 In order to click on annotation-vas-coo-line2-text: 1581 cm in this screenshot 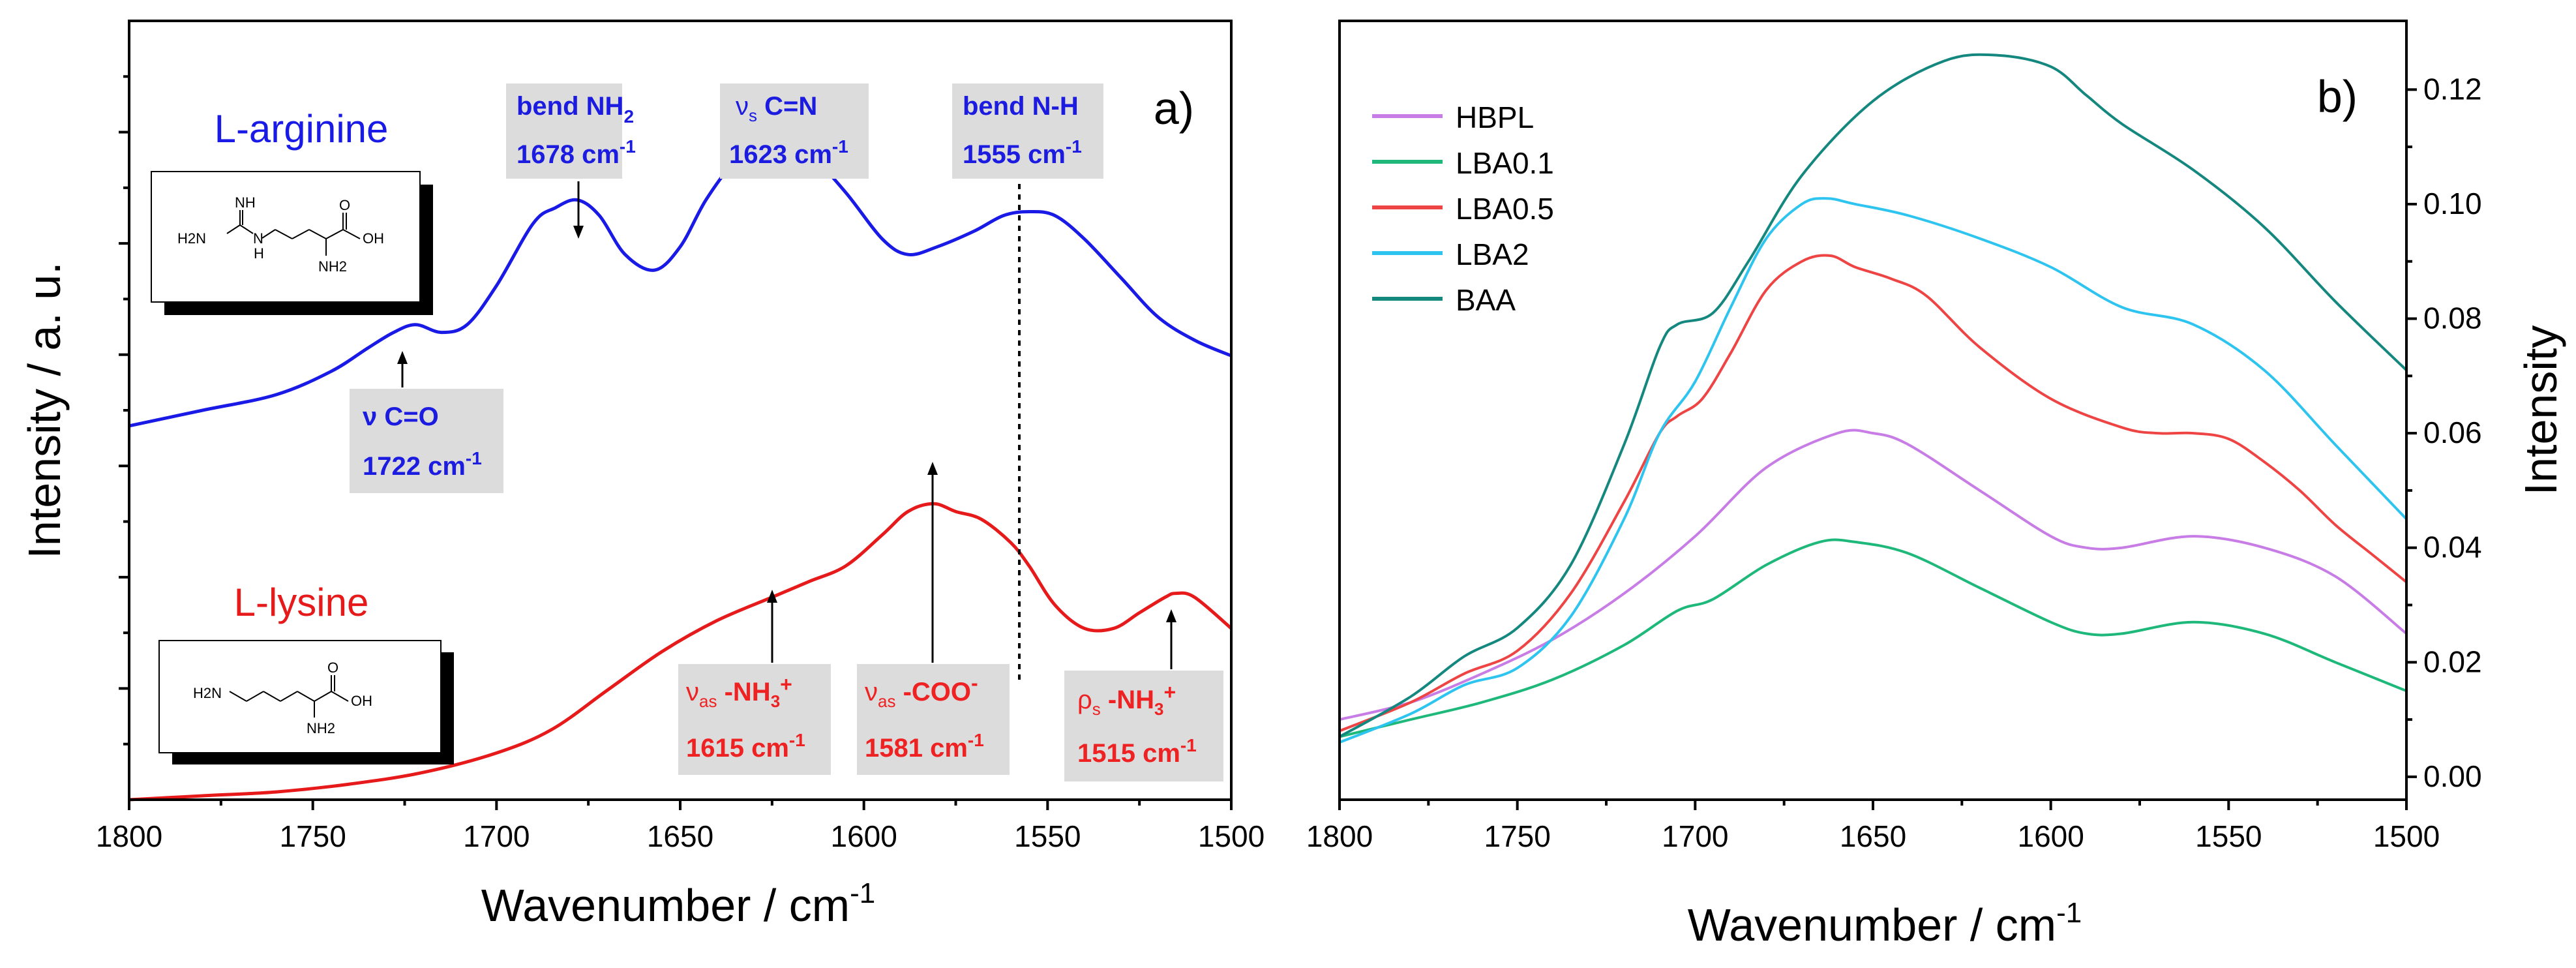, I will do `click(916, 748)`.